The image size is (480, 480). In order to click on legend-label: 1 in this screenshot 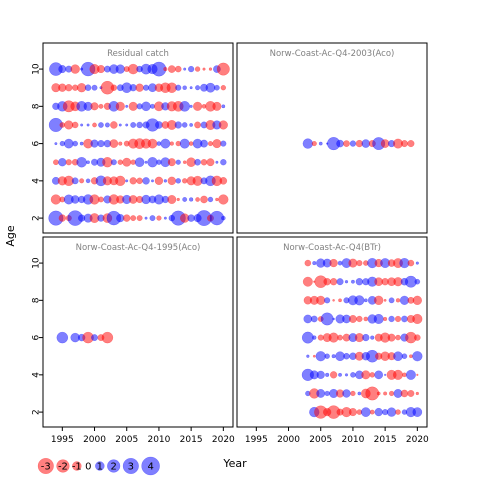, I will do `click(100, 467)`.